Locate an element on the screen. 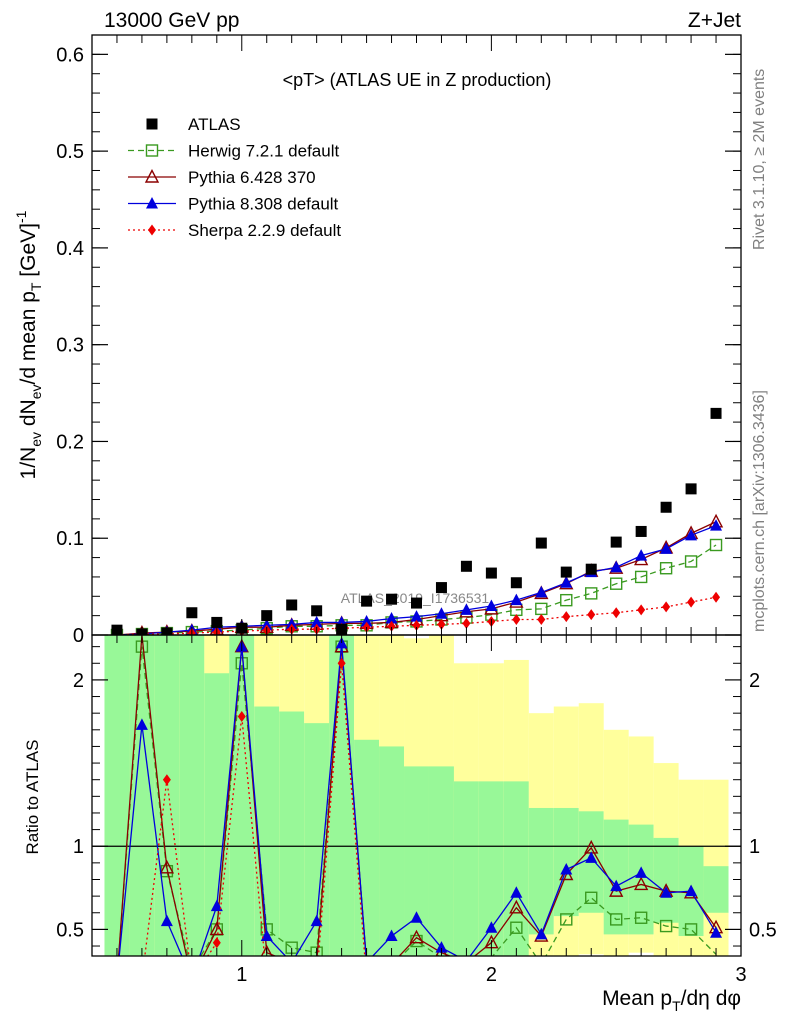 Image resolution: width=786 pixels, height=1024 pixels. ratio-xtick-label: 2 is located at coordinates (491, 975).